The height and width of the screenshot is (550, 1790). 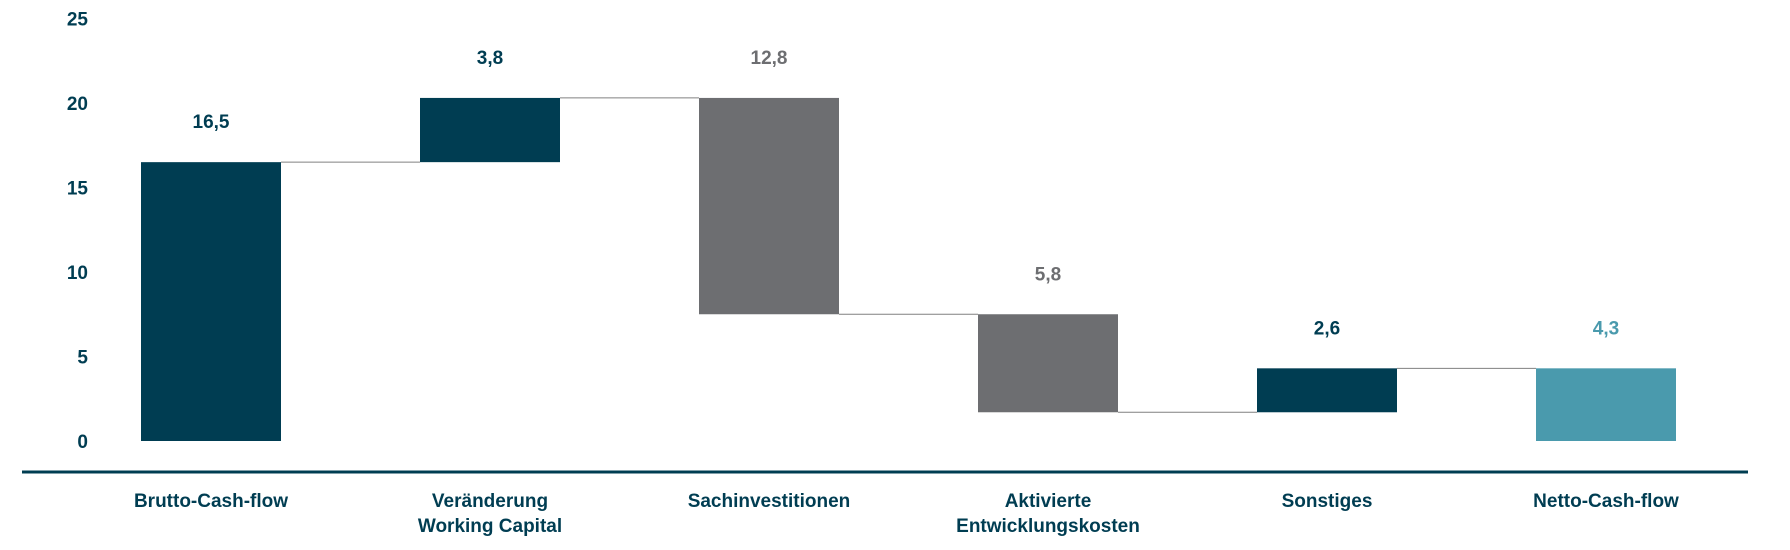 I want to click on category-label: Entwicklungskosten, so click(x=1048, y=526).